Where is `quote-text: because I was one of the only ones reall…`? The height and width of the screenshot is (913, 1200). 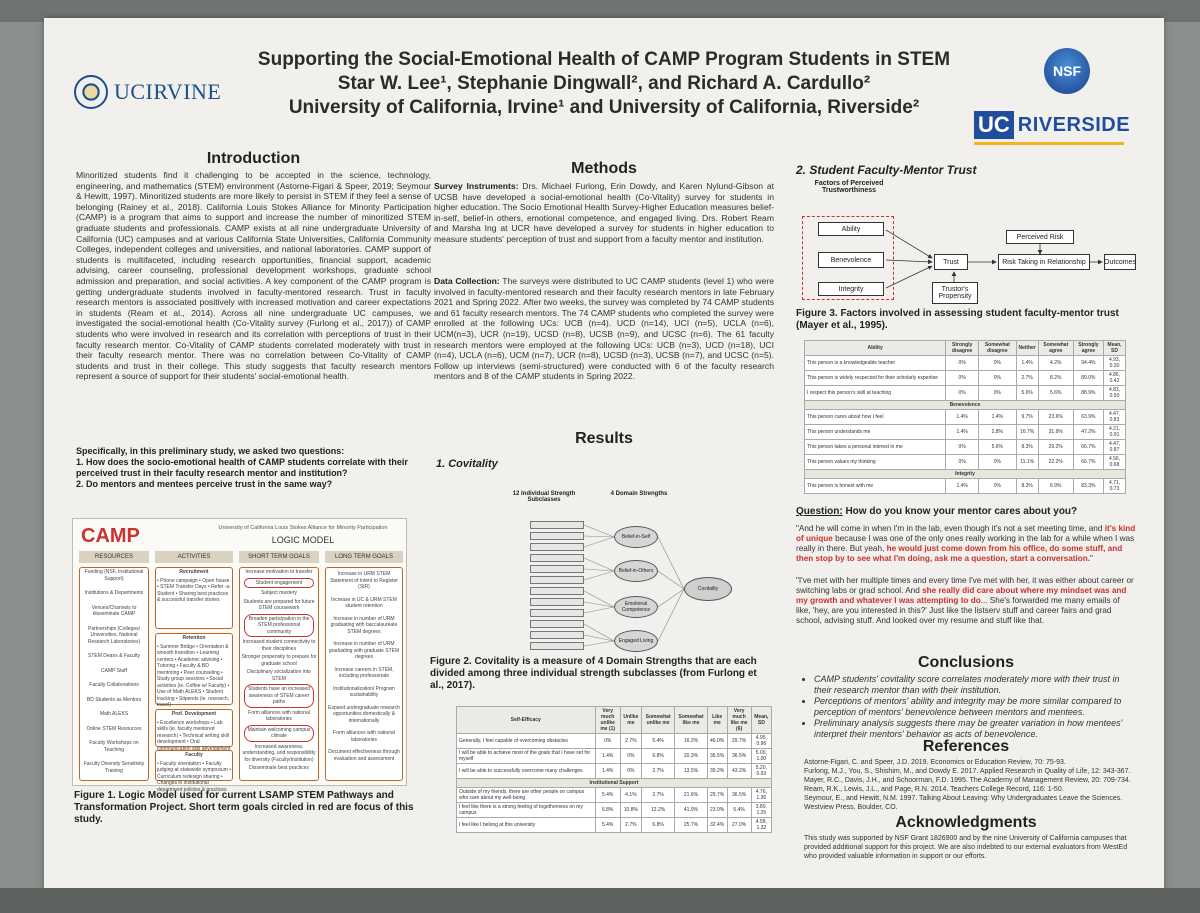
quote-text: because I was one of the only ones reall… is located at coordinates (965, 543).